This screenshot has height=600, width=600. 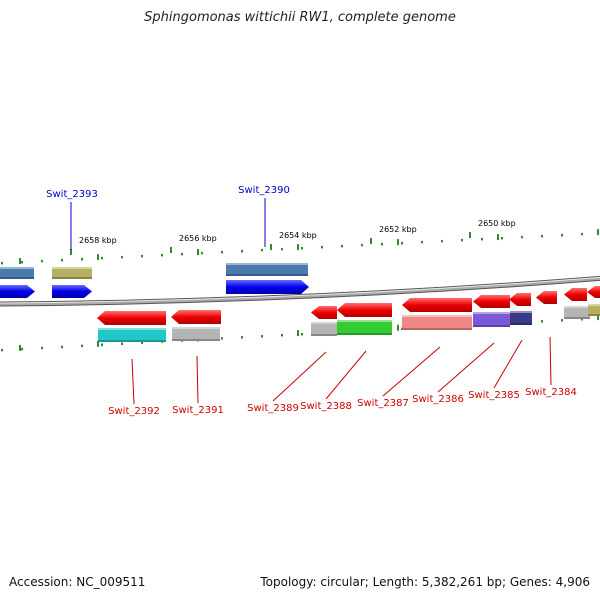 I want to click on scale-label: 2652 kbp, so click(x=398, y=229).